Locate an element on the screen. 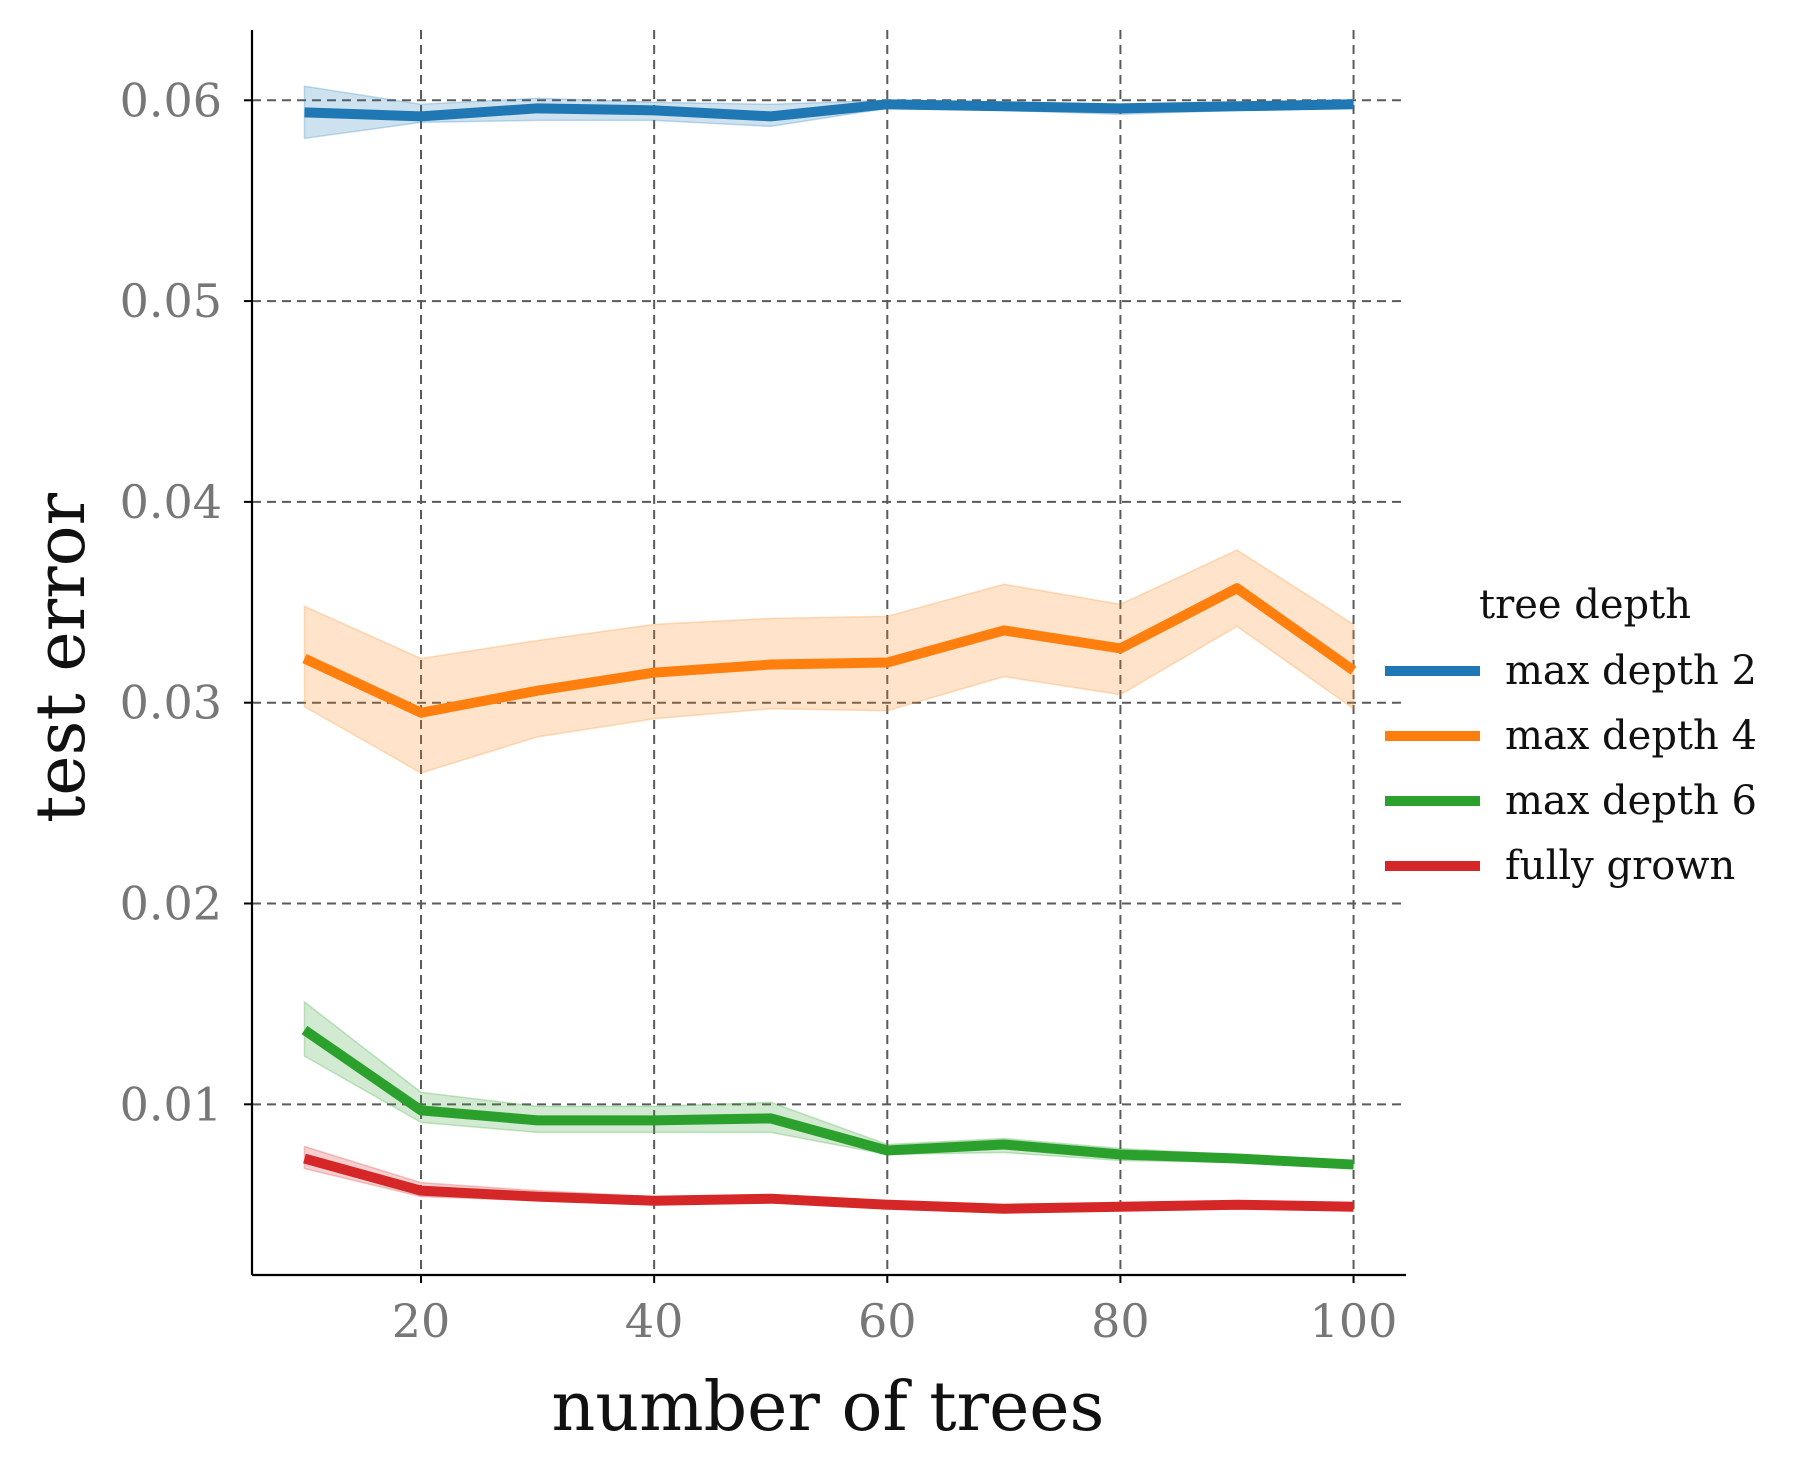 This screenshot has height=1475, width=1806. x-tick-label: 100 is located at coordinates (1354, 1321).